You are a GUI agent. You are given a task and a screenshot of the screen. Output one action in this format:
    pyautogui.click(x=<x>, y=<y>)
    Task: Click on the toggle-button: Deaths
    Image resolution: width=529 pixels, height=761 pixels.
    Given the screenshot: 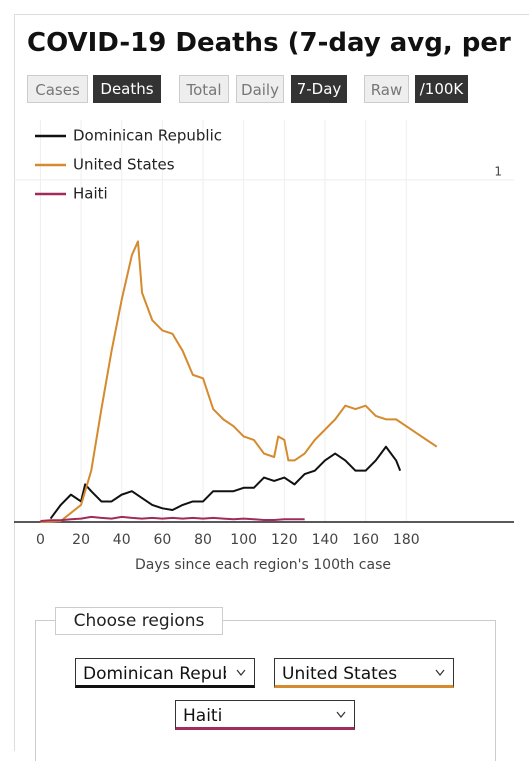 What is the action you would take?
    pyautogui.click(x=127, y=89)
    